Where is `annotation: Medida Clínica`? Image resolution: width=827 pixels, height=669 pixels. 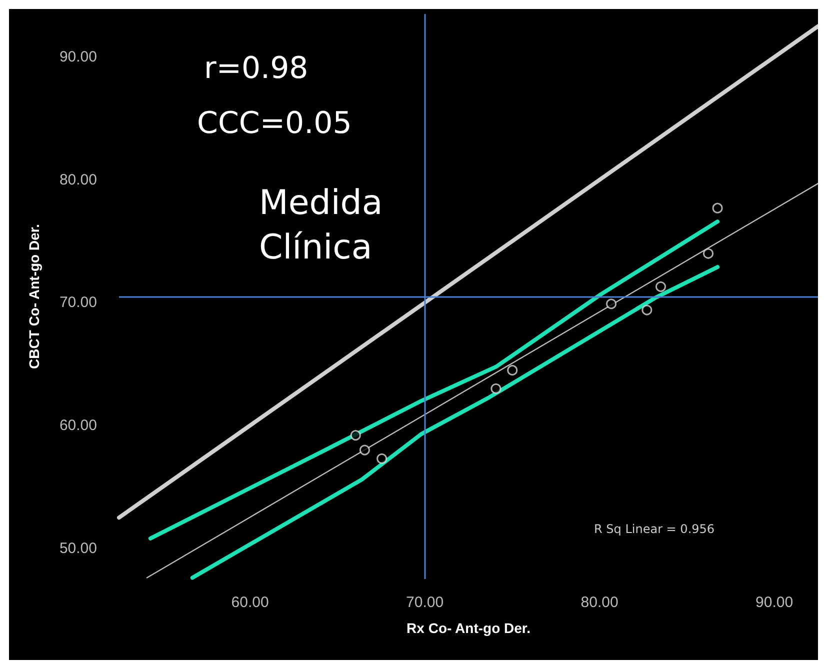 annotation: Medida Clínica is located at coordinates (326, 225).